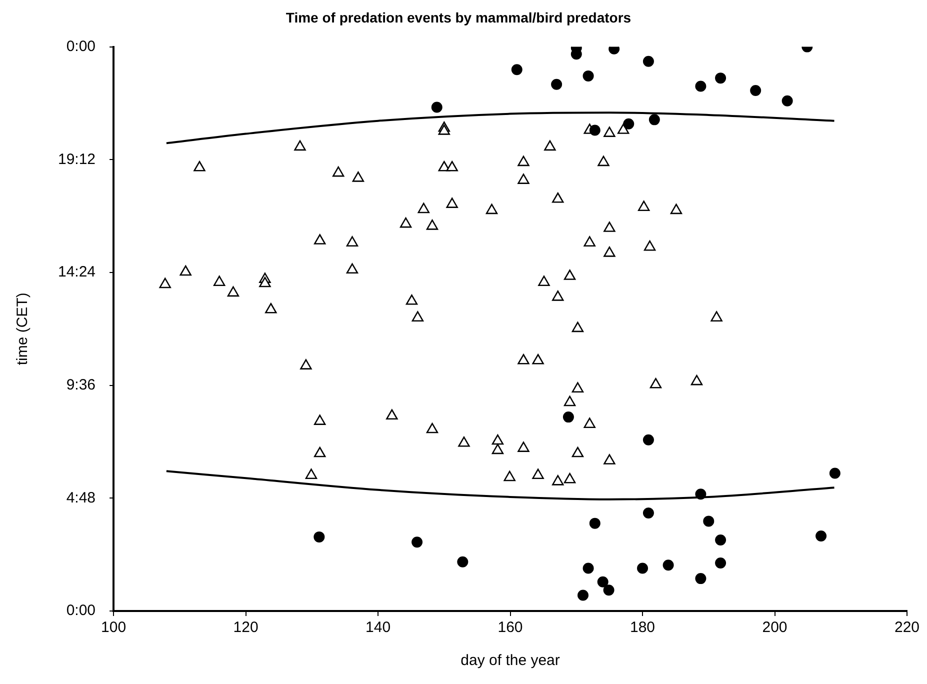 The width and height of the screenshot is (927, 684). What do you see at coordinates (907, 627) in the screenshot?
I see `x-tick-label: 220` at bounding box center [907, 627].